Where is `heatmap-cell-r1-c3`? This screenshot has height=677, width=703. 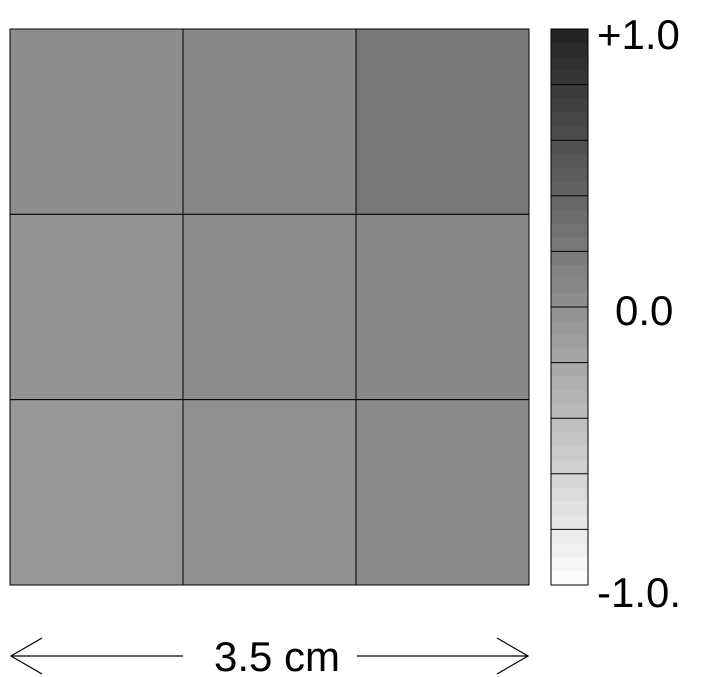
heatmap-cell-r1-c3 is located at coordinates (442, 121).